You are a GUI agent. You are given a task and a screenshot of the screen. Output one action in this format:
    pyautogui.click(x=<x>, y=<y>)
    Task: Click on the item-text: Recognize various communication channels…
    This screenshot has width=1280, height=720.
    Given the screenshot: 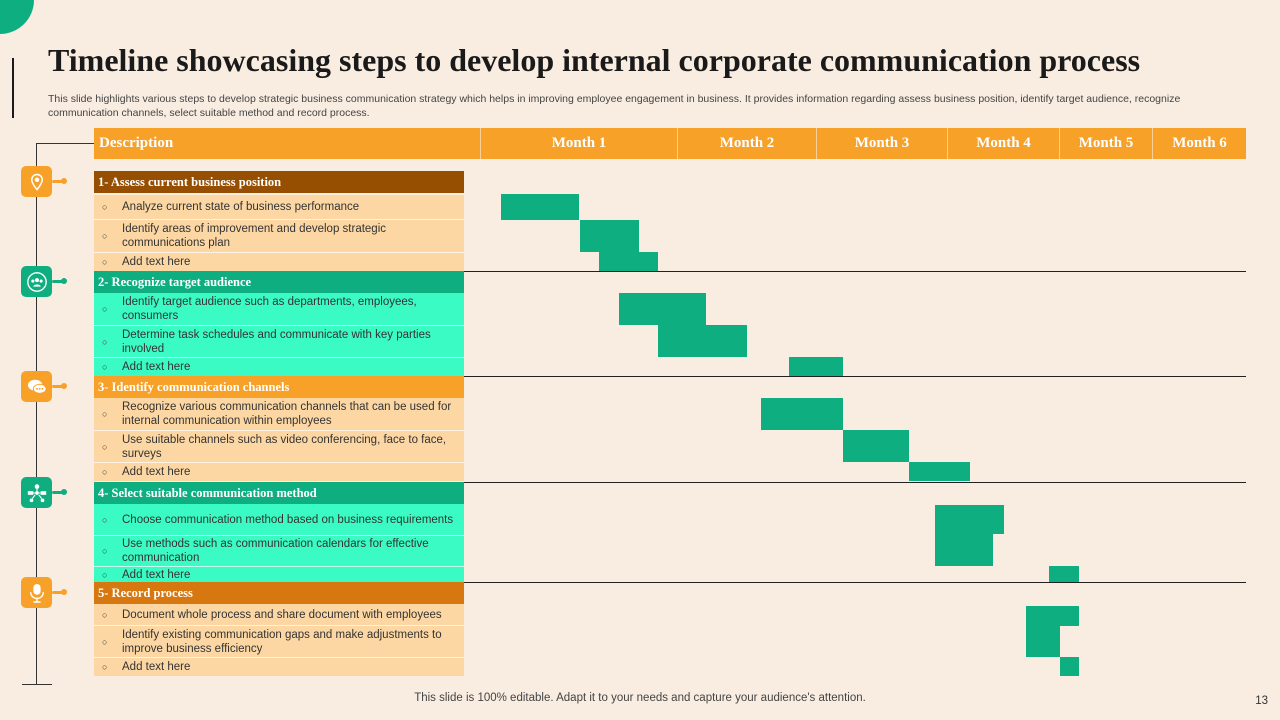 What is the action you would take?
    pyautogui.click(x=287, y=414)
    